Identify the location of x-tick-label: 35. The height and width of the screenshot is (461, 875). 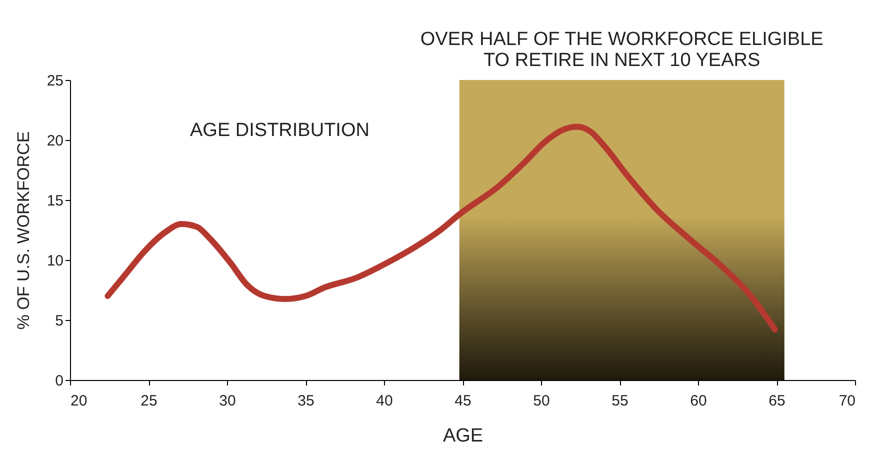
(306, 401).